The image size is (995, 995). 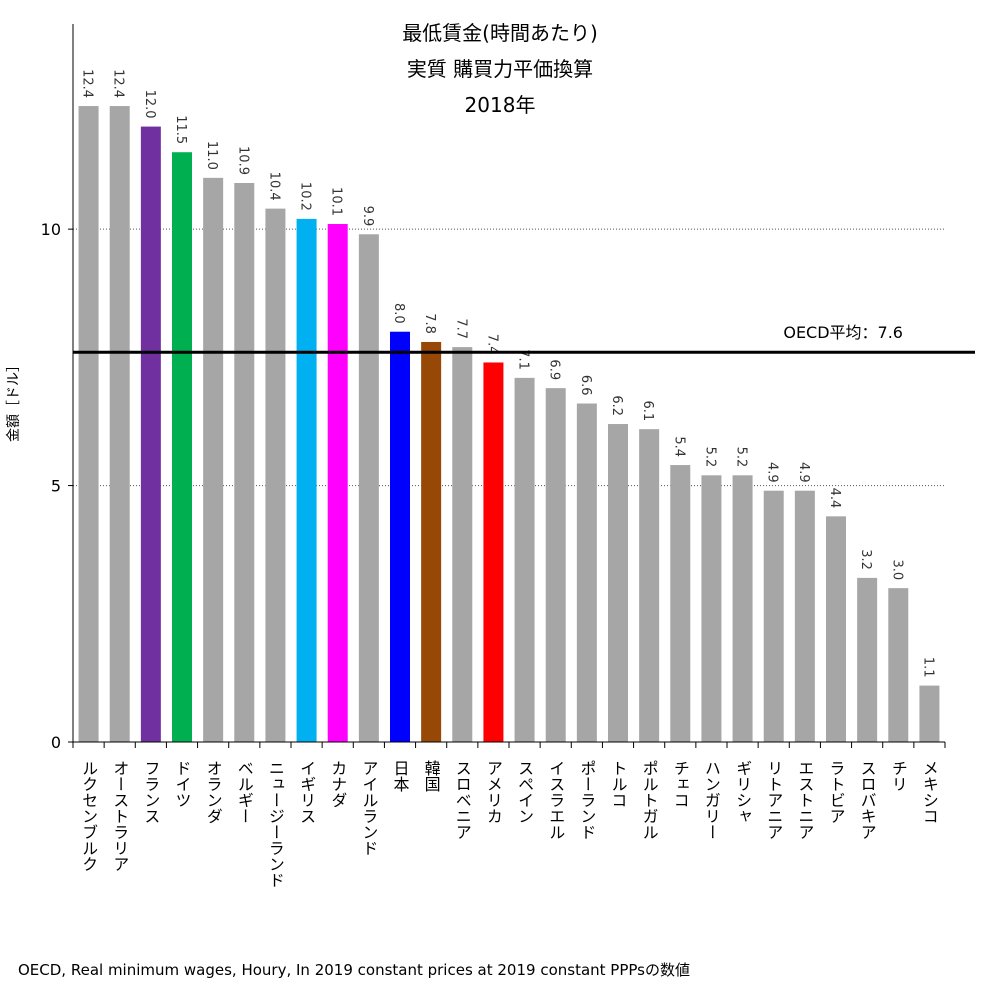 What do you see at coordinates (523, 359) in the screenshot?
I see `value-label: 7.1` at bounding box center [523, 359].